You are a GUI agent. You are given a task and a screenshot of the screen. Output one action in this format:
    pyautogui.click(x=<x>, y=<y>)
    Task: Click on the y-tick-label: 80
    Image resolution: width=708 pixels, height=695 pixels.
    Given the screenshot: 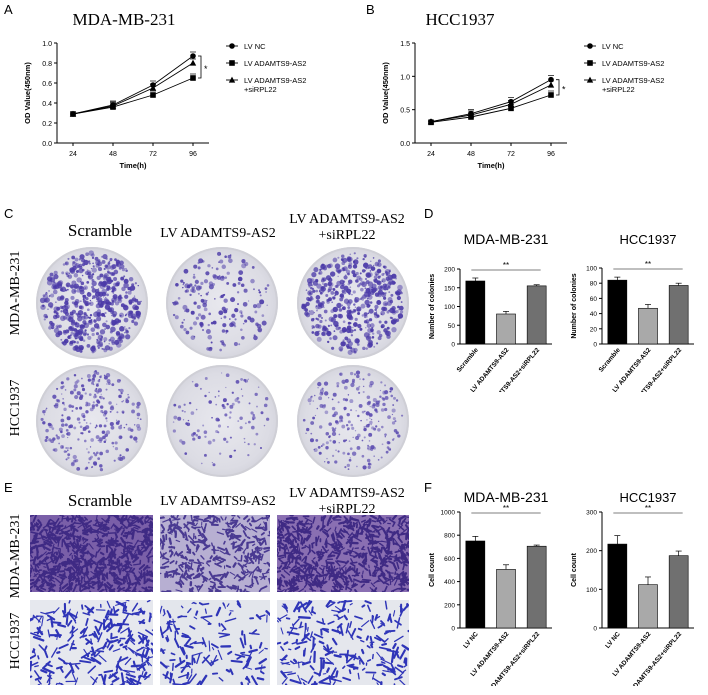 What is the action you would take?
    pyautogui.click(x=594, y=284)
    